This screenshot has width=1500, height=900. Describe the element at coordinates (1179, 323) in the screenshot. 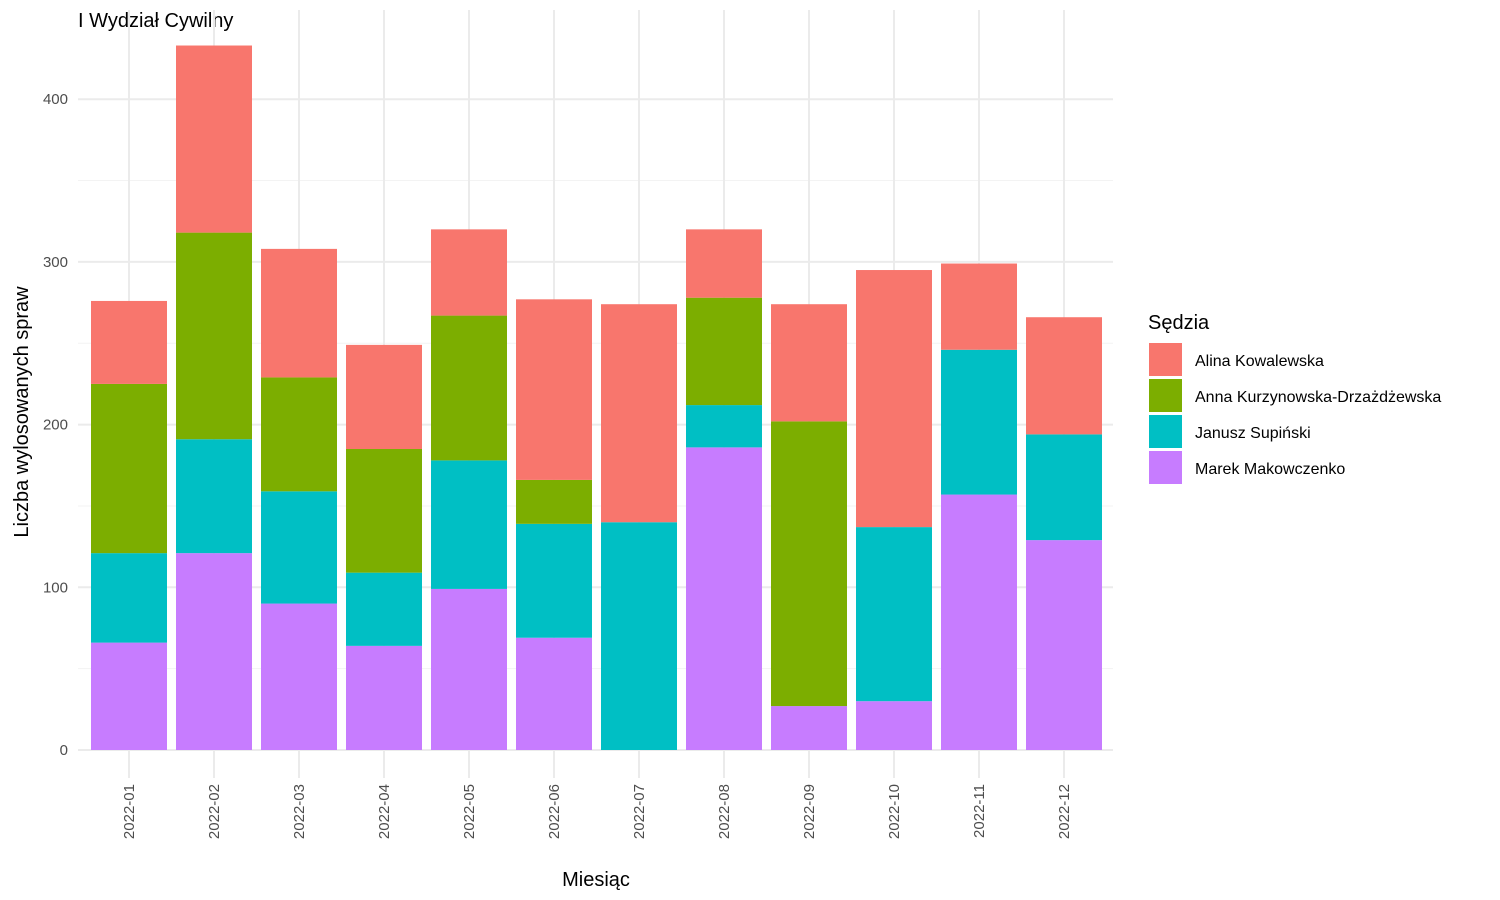

I see `legend-title: Sędzia` at that location.